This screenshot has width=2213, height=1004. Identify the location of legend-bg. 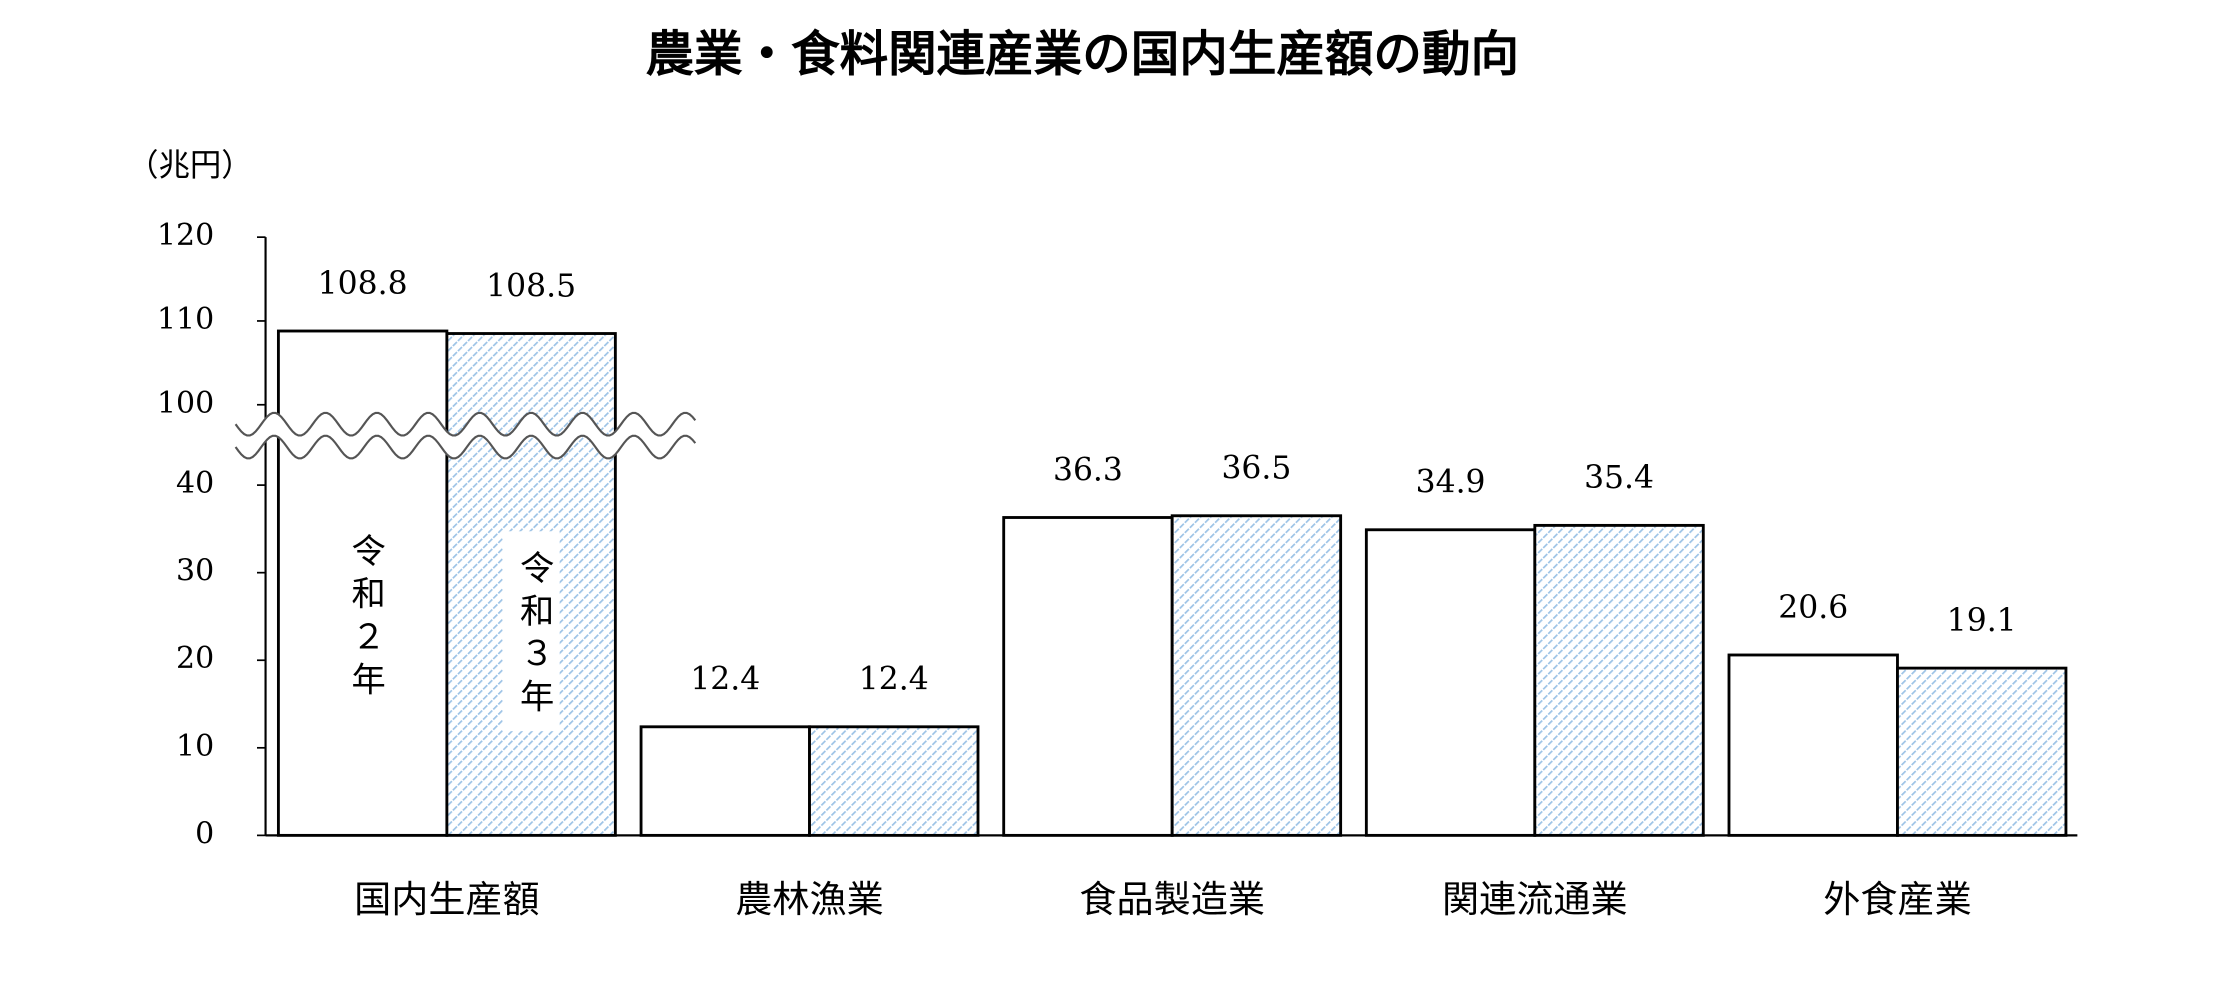
(531, 631).